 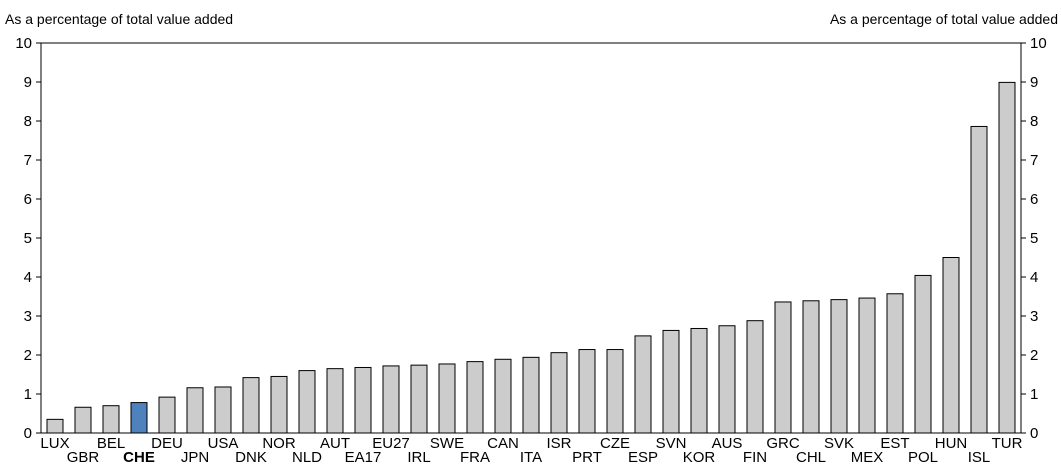 What do you see at coordinates (83, 457) in the screenshot?
I see `category-label-gbr: GBR` at bounding box center [83, 457].